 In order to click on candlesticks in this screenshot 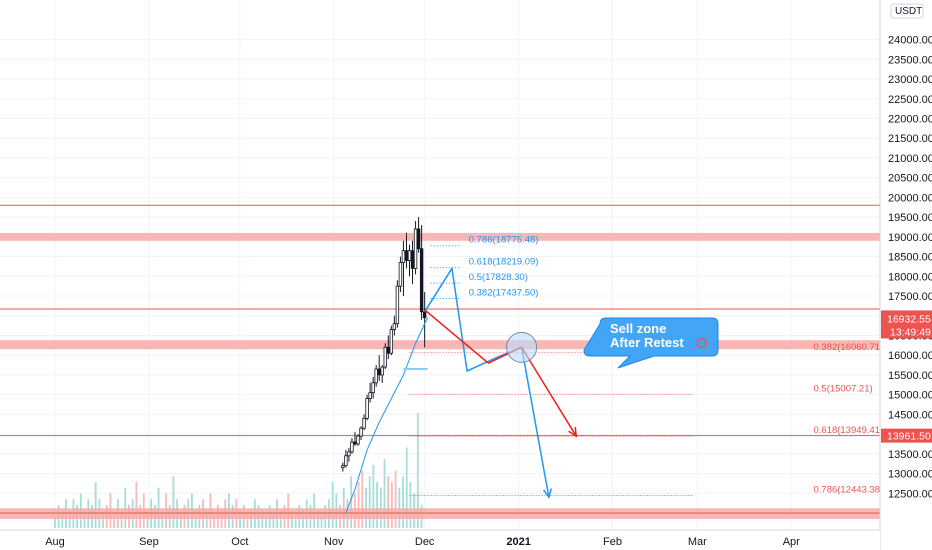, I will do `click(384, 344)`.